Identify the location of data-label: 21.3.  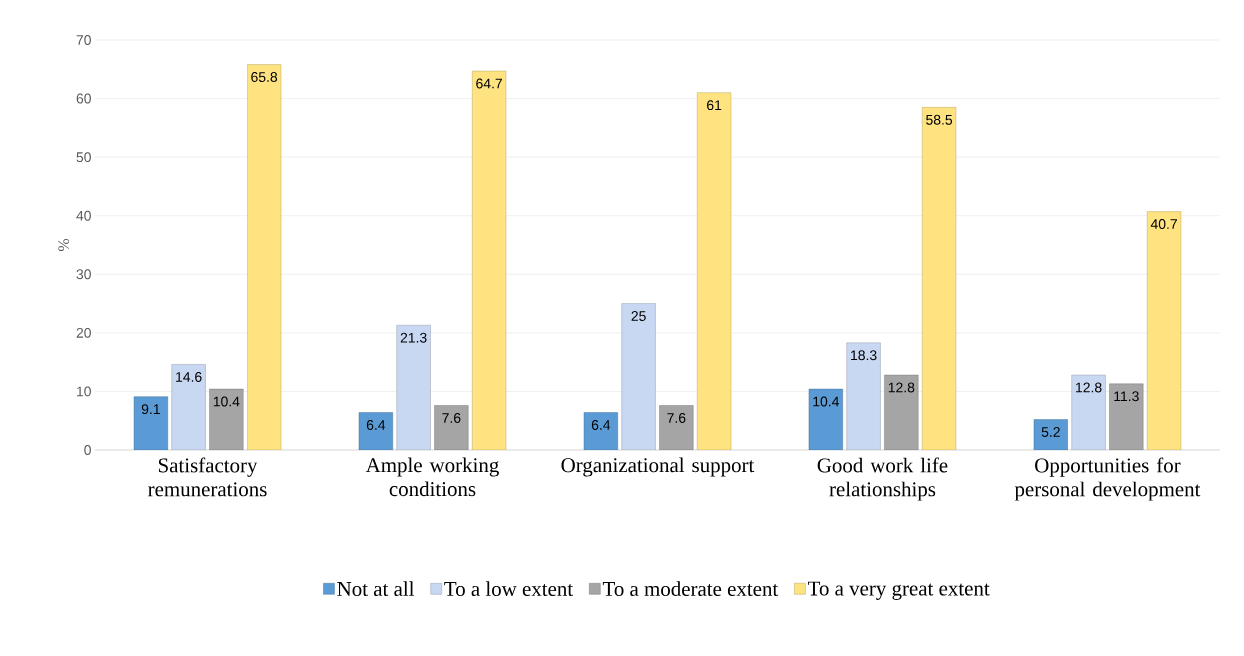
(413, 337).